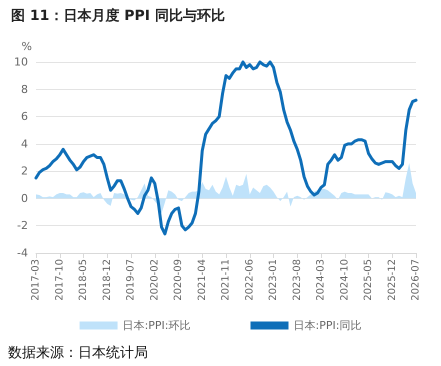  Describe the element at coordinates (416, 280) in the screenshot. I see `x-tick-label: 2026-07` at that location.